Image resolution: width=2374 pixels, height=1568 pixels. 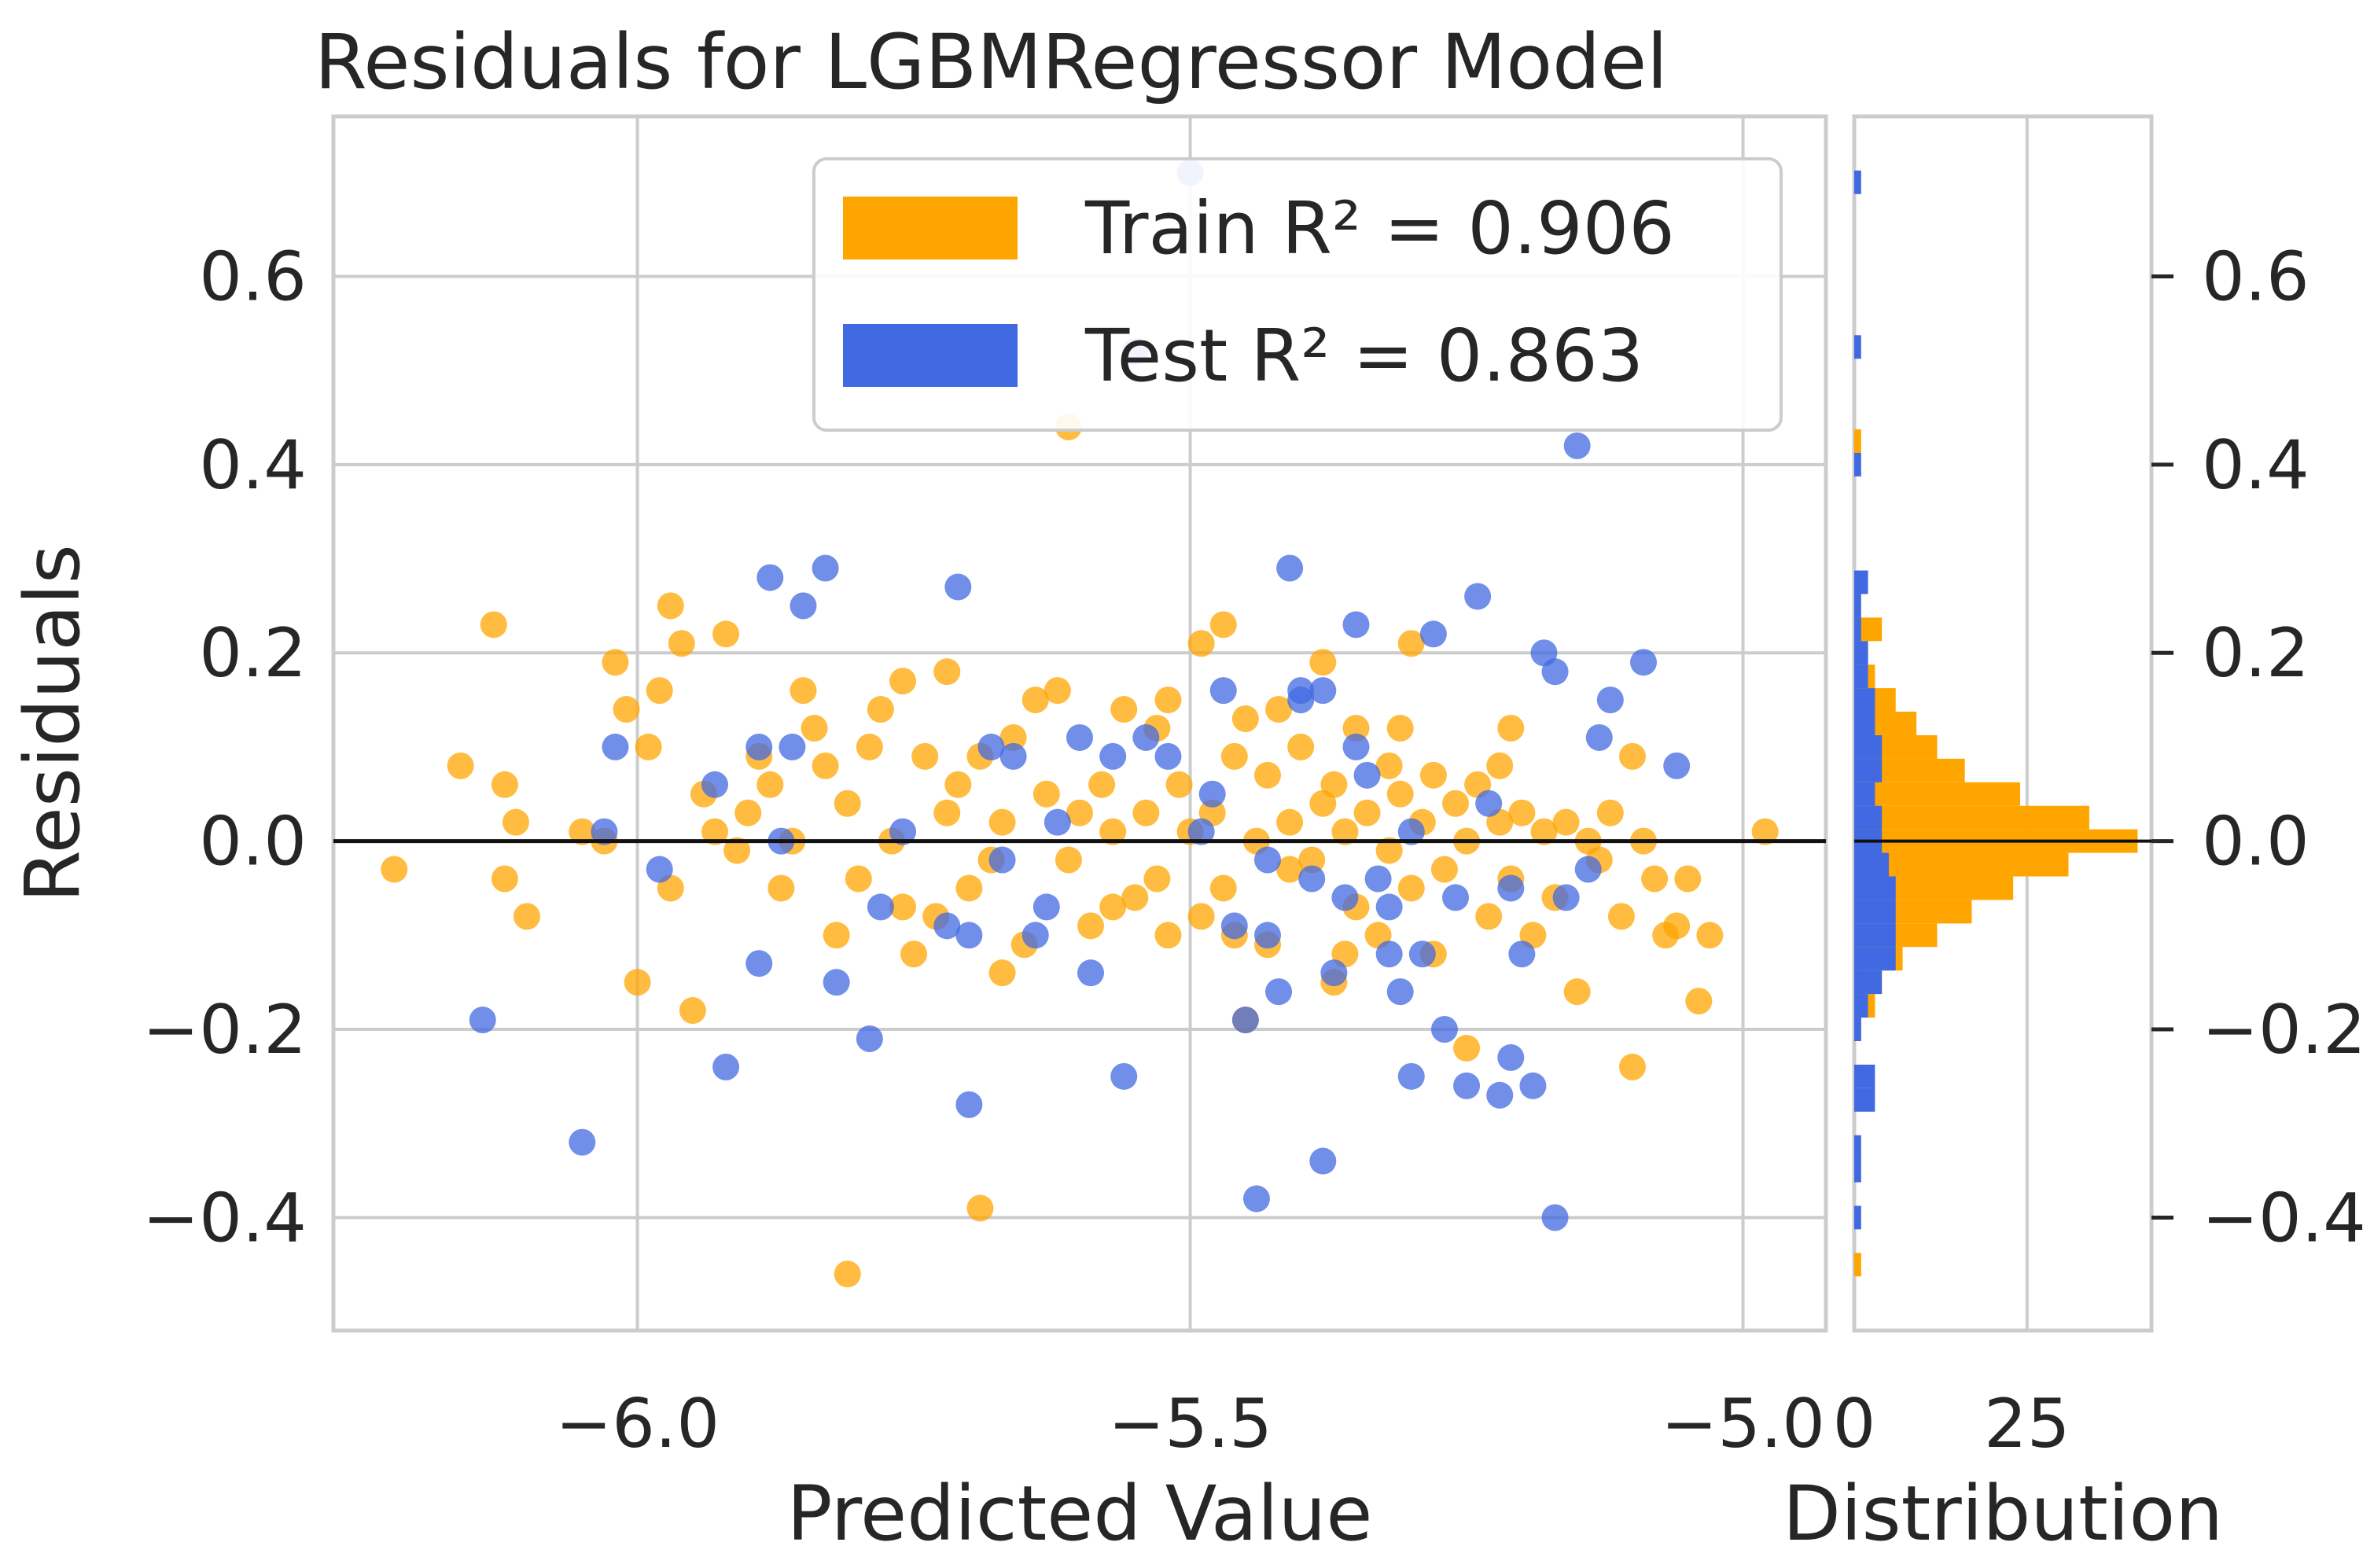 What do you see at coordinates (2003, 1514) in the screenshot?
I see `distribution-axis-label: Distribution` at bounding box center [2003, 1514].